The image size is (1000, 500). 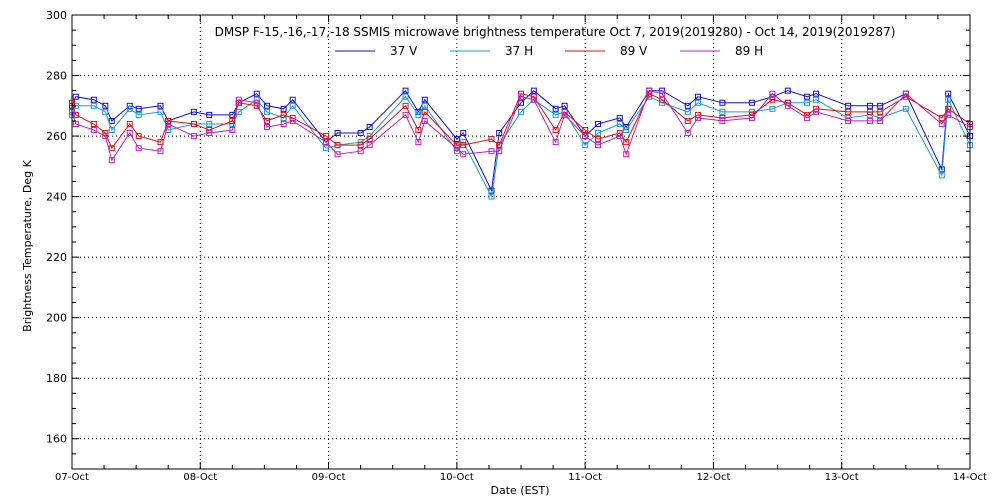 What do you see at coordinates (585, 477) in the screenshot?
I see `x-tick-label: 11-Oct` at bounding box center [585, 477].